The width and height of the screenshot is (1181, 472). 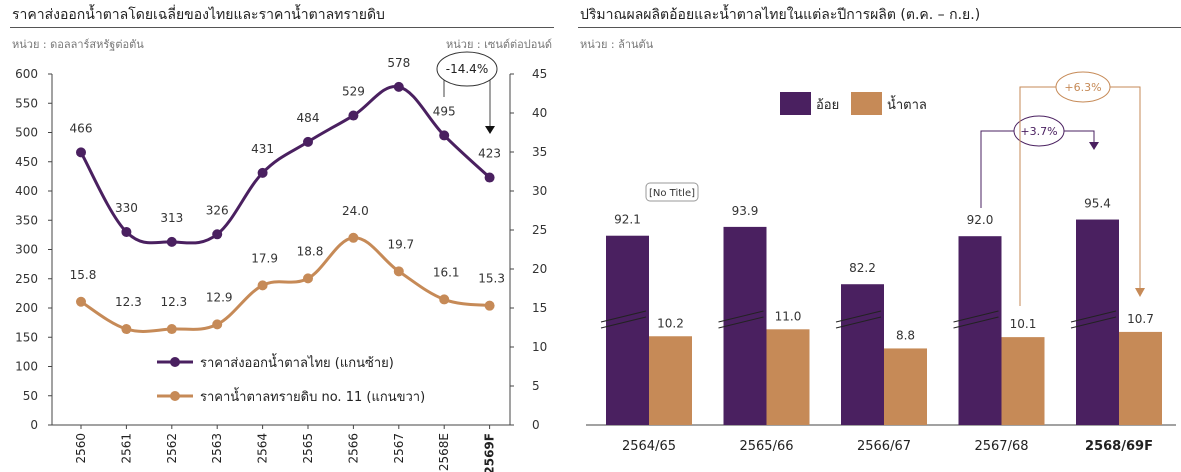 I want to click on export-price-label: 313, so click(x=171, y=218).